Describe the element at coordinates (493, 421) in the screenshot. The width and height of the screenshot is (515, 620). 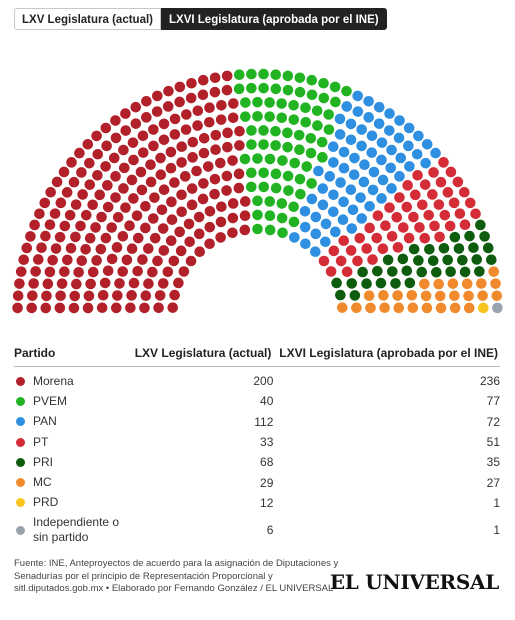
I see `lxvi-seats: 72` at that location.